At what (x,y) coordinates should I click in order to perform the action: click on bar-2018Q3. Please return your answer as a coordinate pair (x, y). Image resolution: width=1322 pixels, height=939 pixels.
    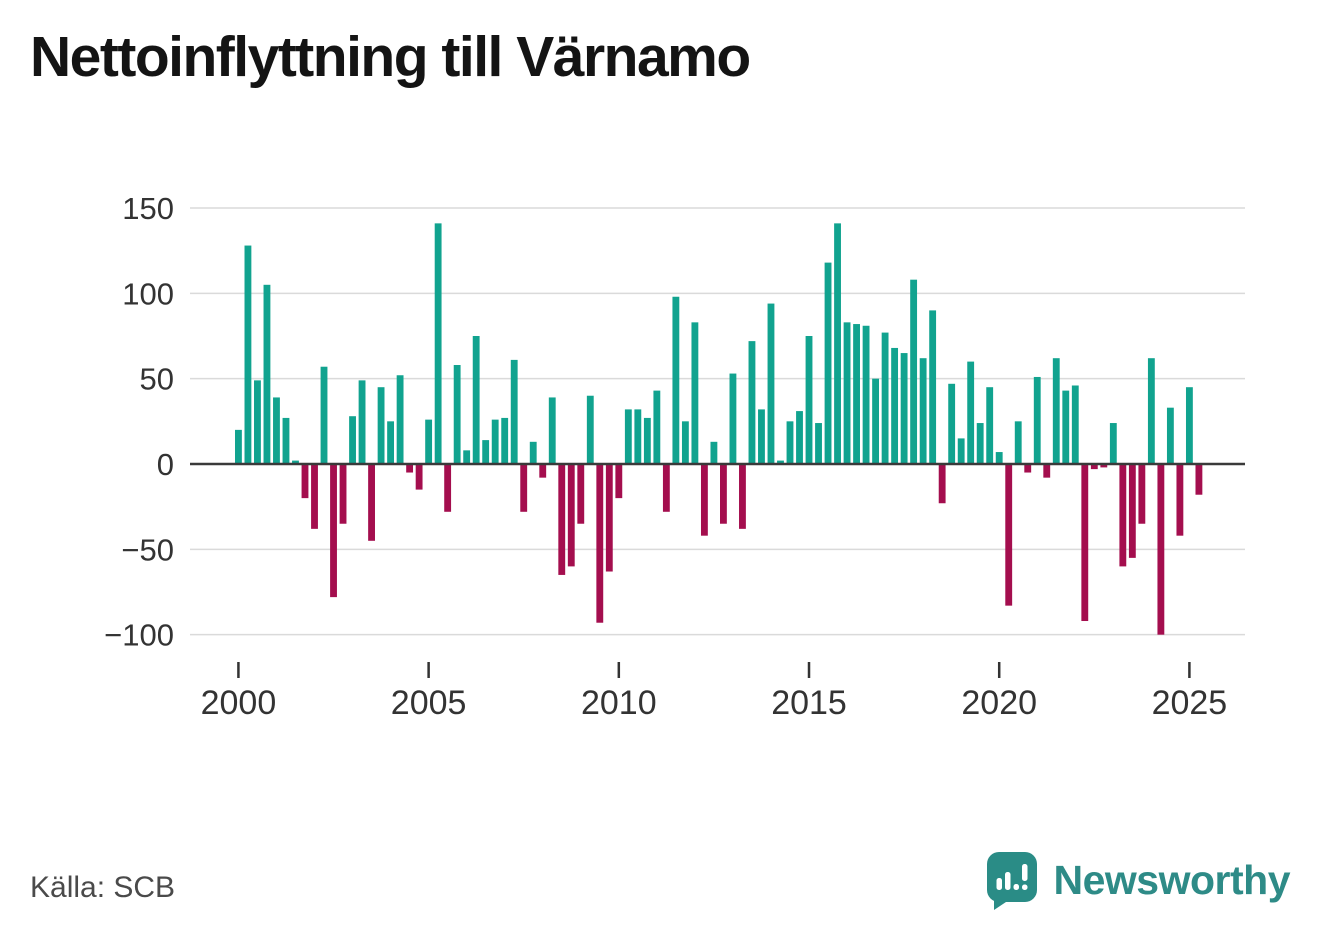
    Looking at the image, I should click on (942, 484).